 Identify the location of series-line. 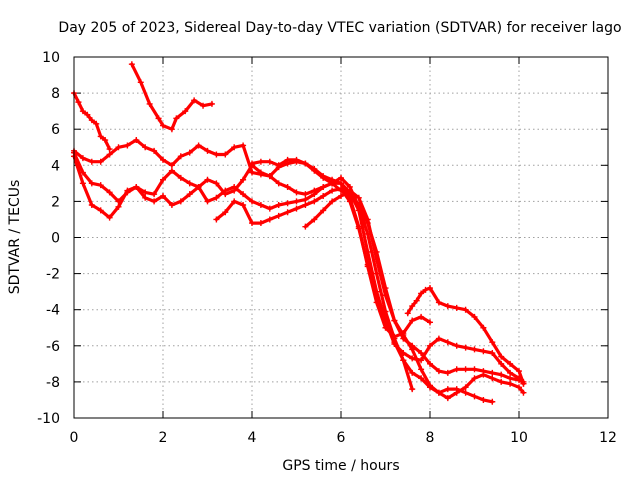
(172, 96).